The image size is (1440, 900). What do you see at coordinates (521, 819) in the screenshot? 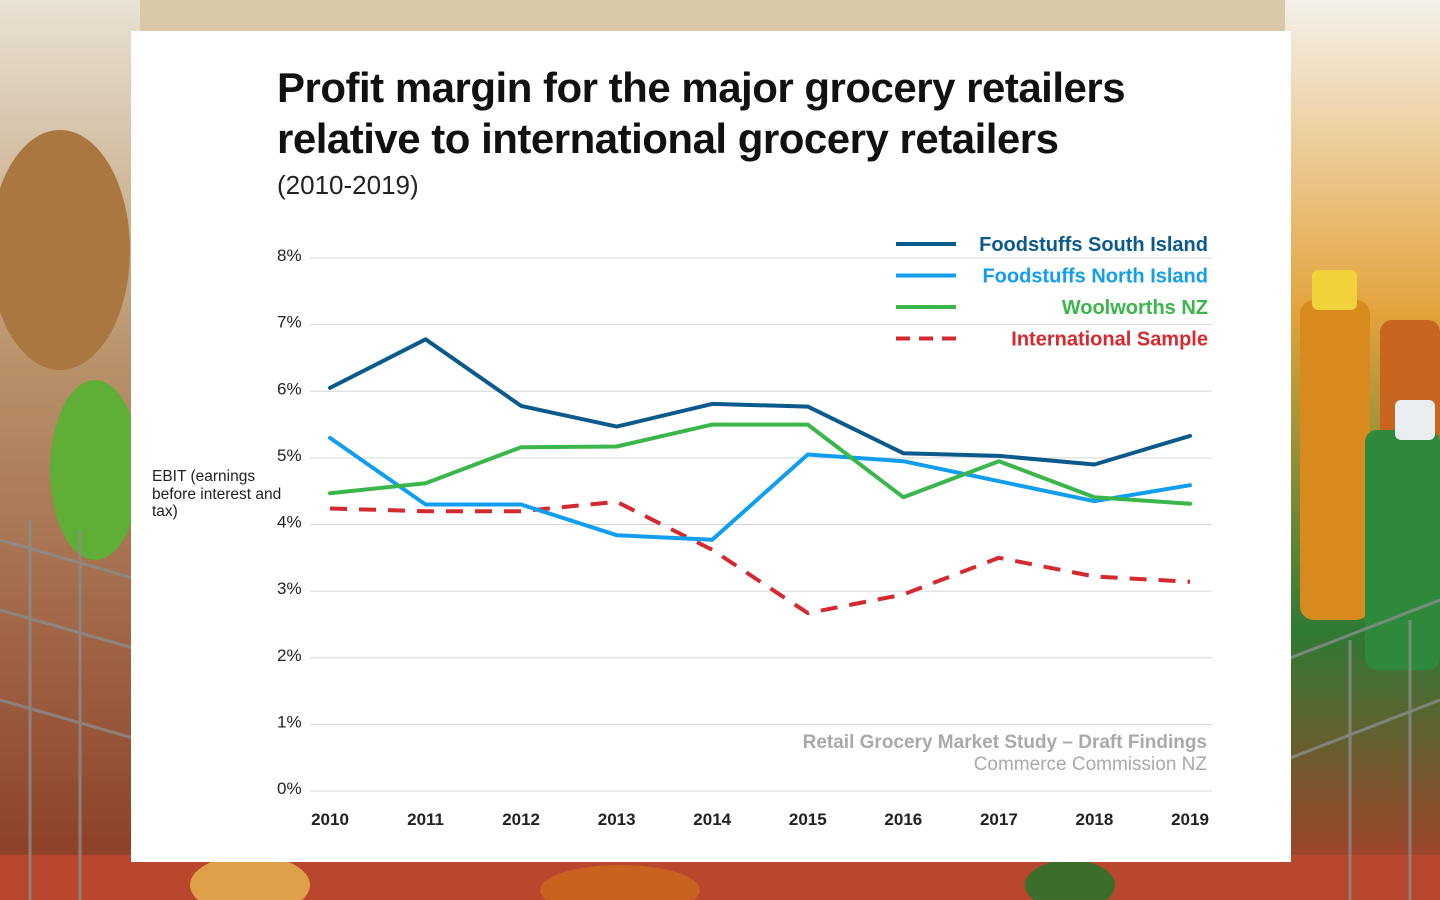
I see `x-tick-label: 2012` at bounding box center [521, 819].